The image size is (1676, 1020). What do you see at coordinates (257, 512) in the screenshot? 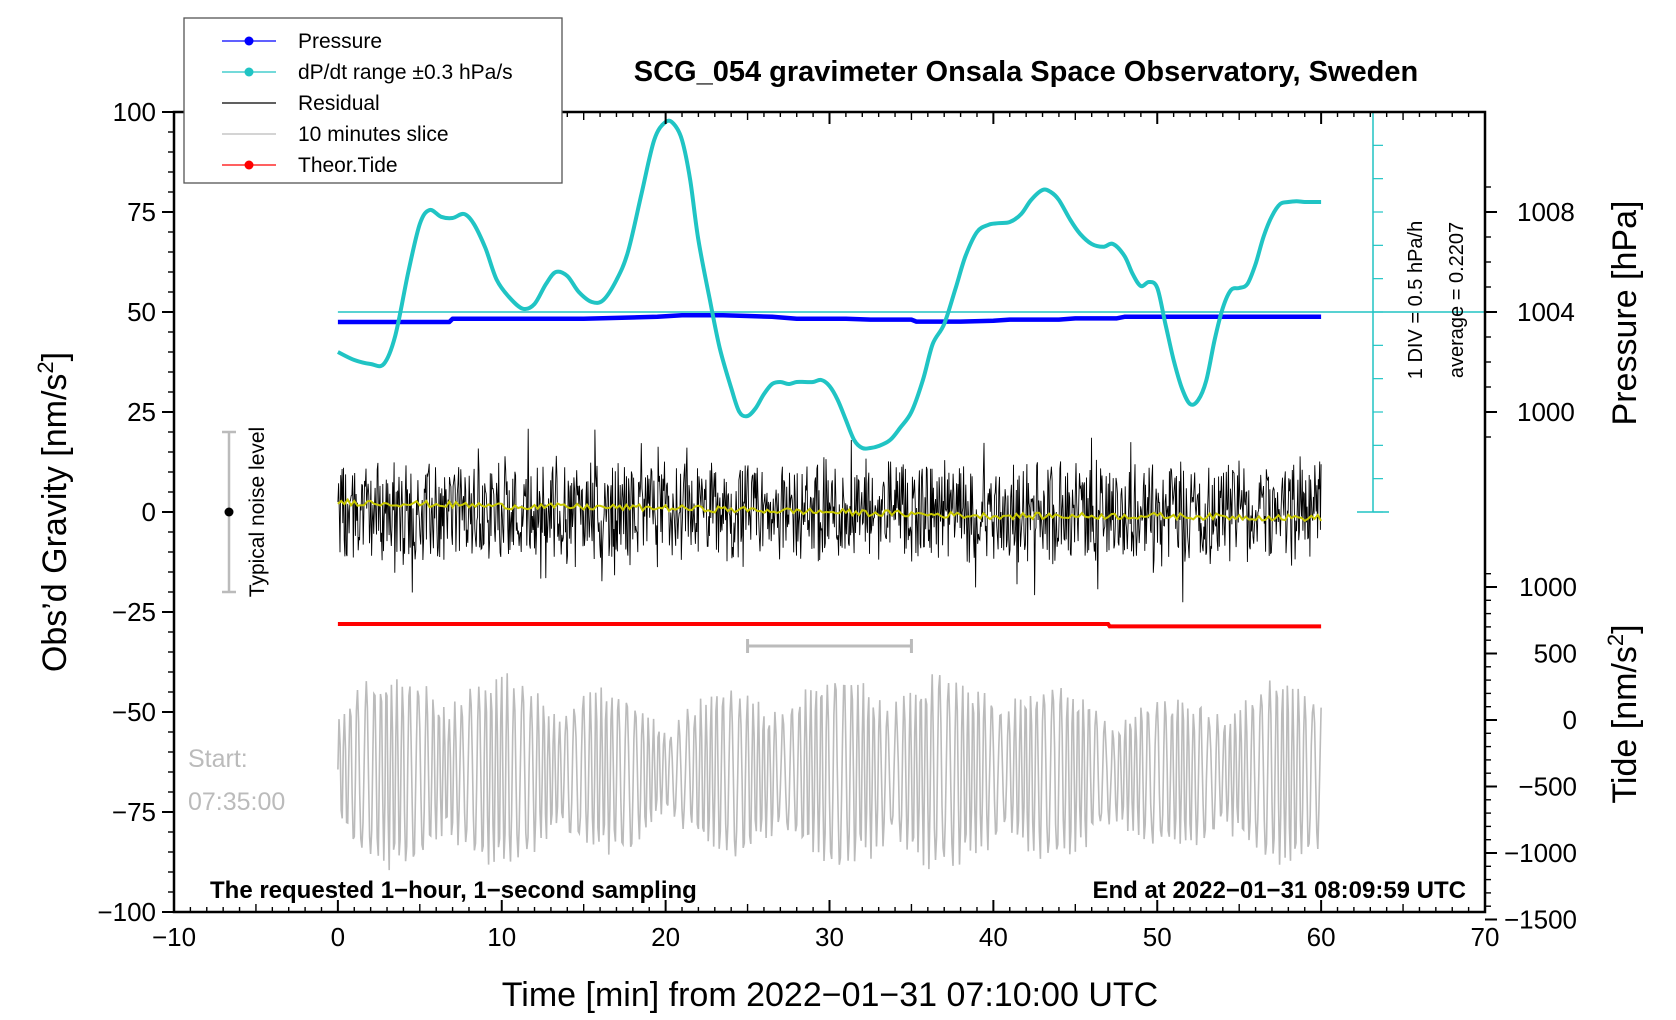
I see `noise-level-label: Typical noise level` at bounding box center [257, 512].